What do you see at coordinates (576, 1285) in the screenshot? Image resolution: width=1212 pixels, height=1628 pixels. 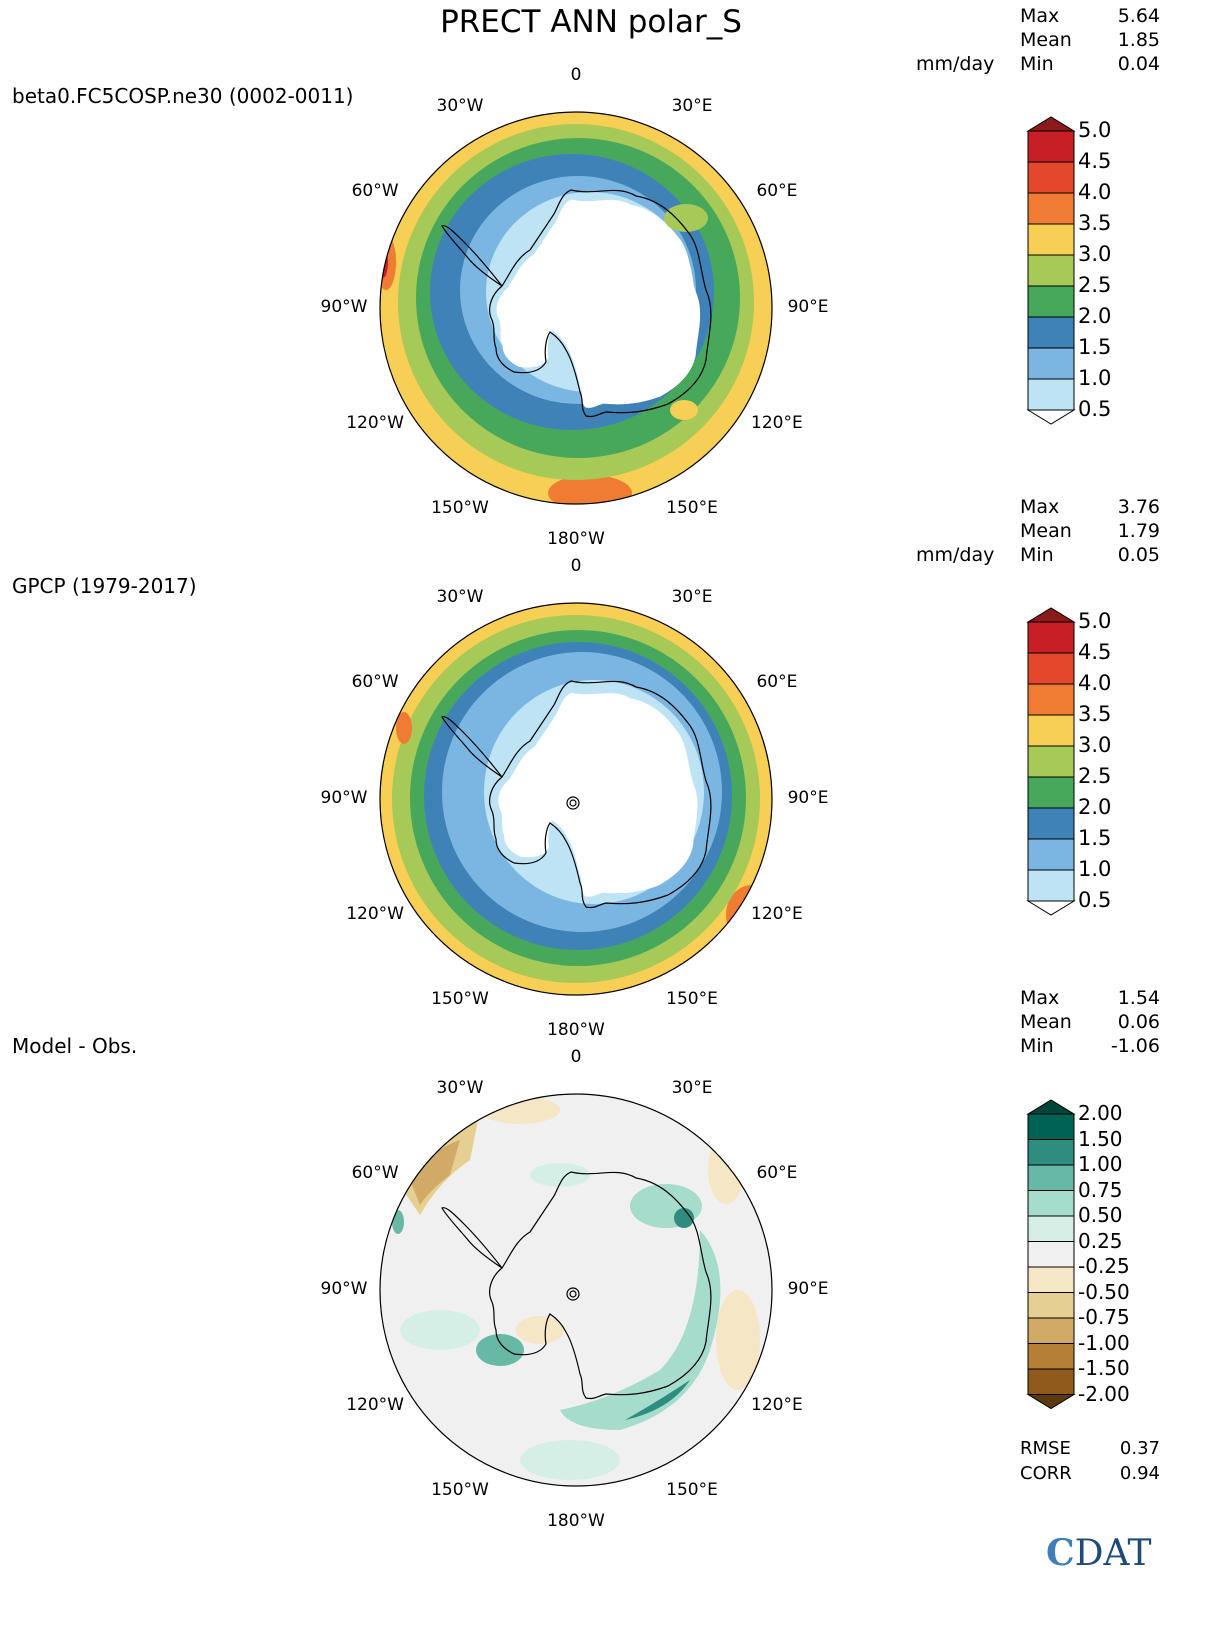 I see `map3-coastline` at bounding box center [576, 1285].